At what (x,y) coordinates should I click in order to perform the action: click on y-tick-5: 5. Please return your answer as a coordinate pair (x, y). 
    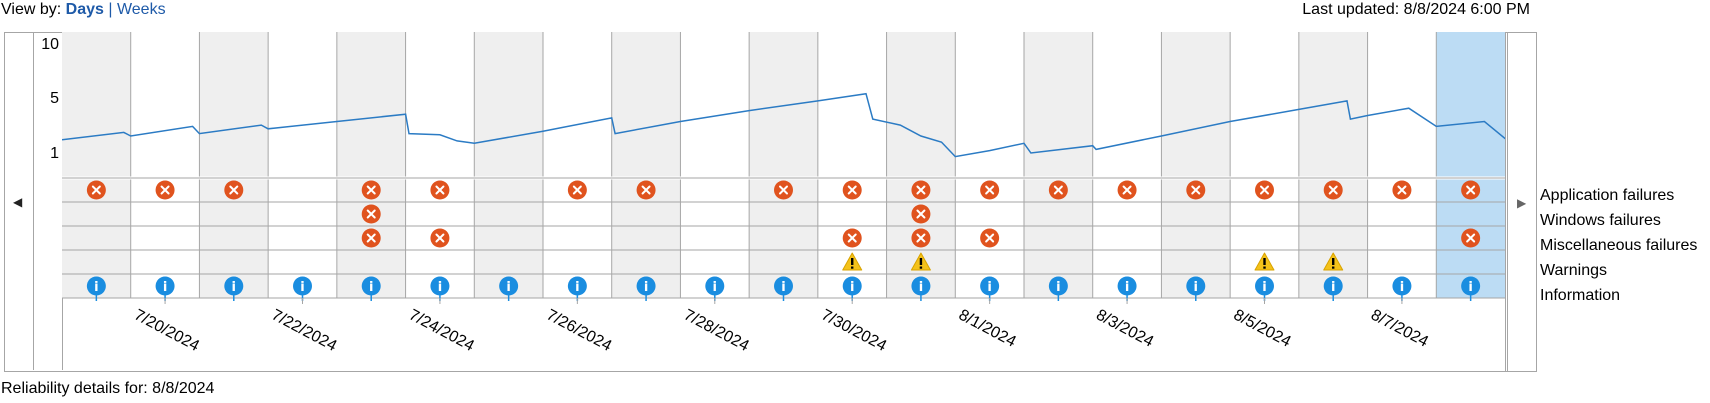
    Looking at the image, I should click on (54, 98).